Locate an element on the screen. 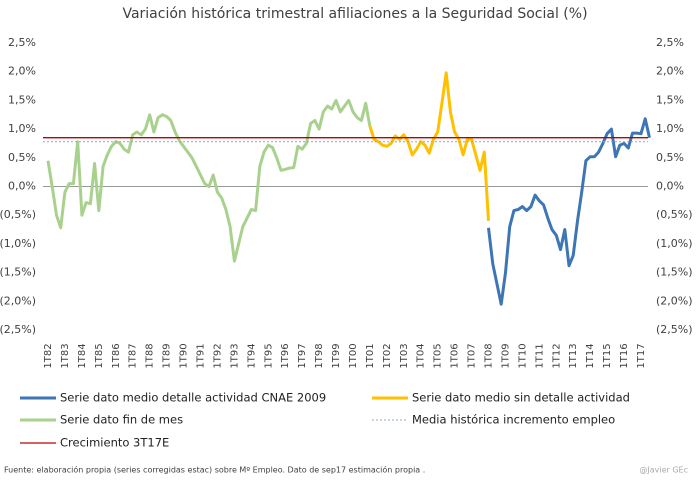 The image size is (696, 484). x-tick-label: 1T90 is located at coordinates (184, 355).